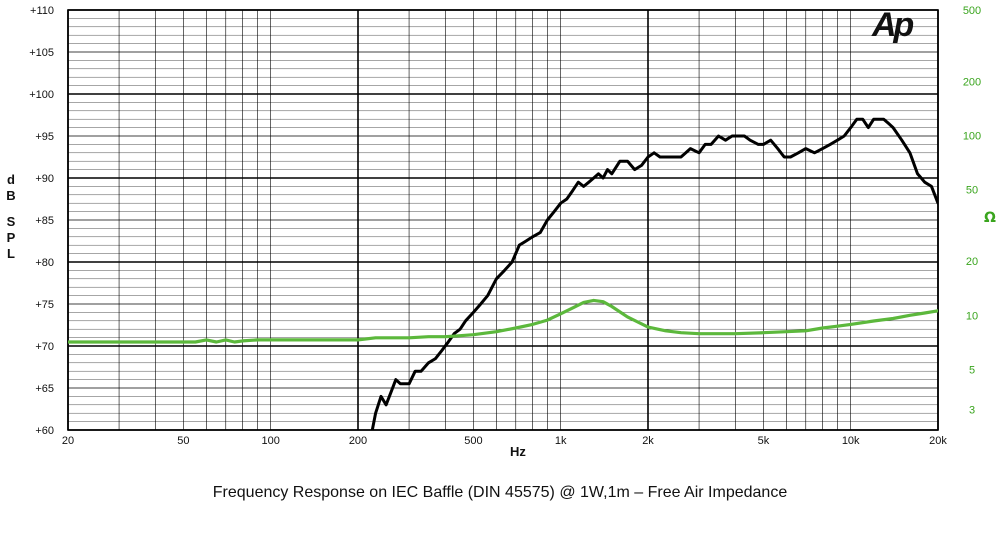 The width and height of the screenshot is (1000, 538). Describe the element at coordinates (42, 11) in the screenshot. I see `y-tick-label: +110` at that location.